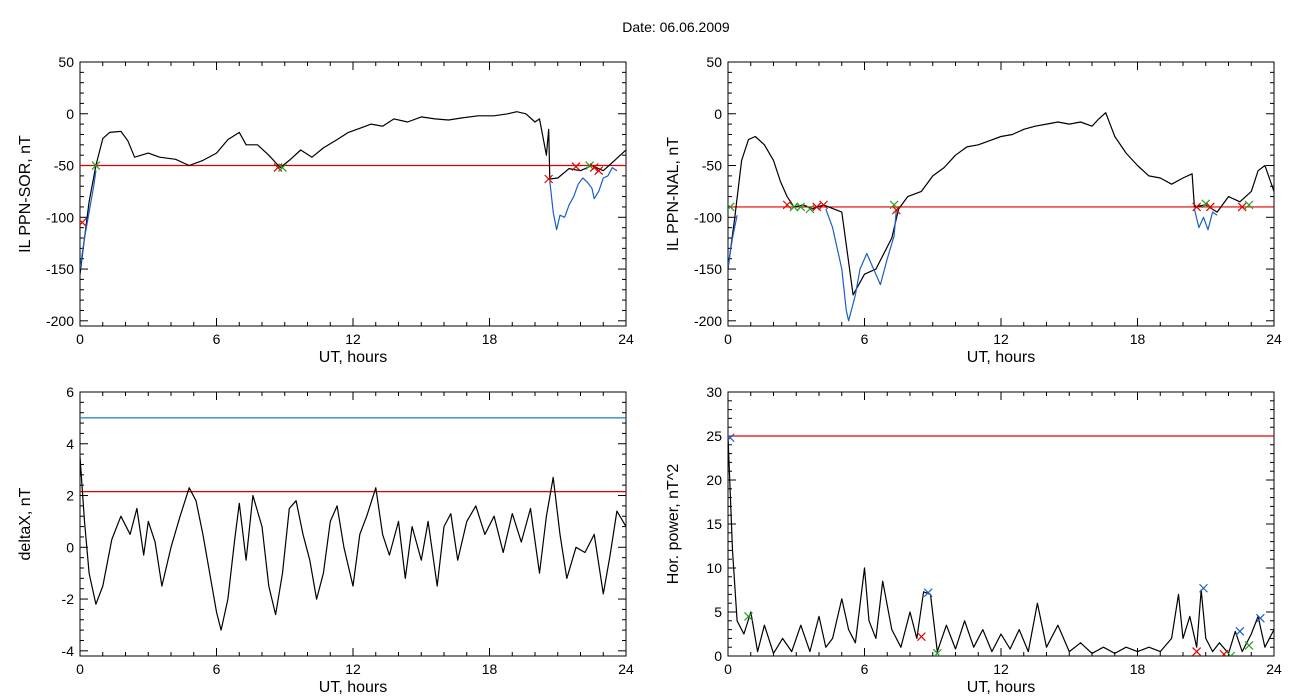  I want to click on y-axis-label: deltaX, nT, so click(25, 523).